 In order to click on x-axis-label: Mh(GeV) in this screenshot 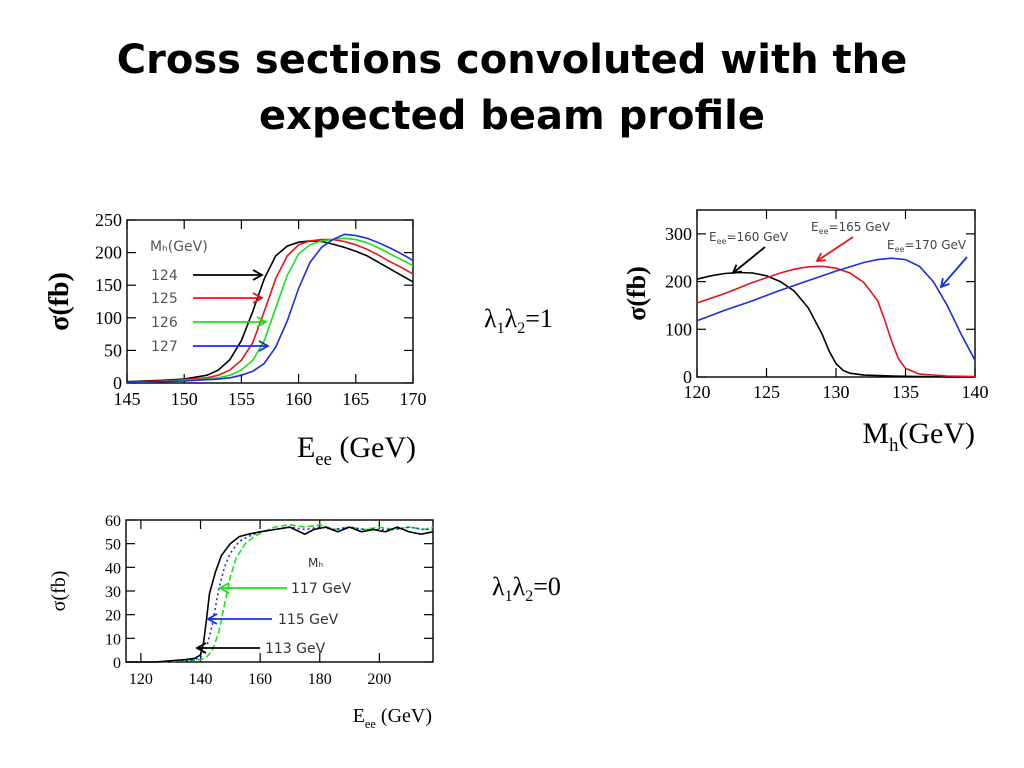, I will do `click(918, 436)`.